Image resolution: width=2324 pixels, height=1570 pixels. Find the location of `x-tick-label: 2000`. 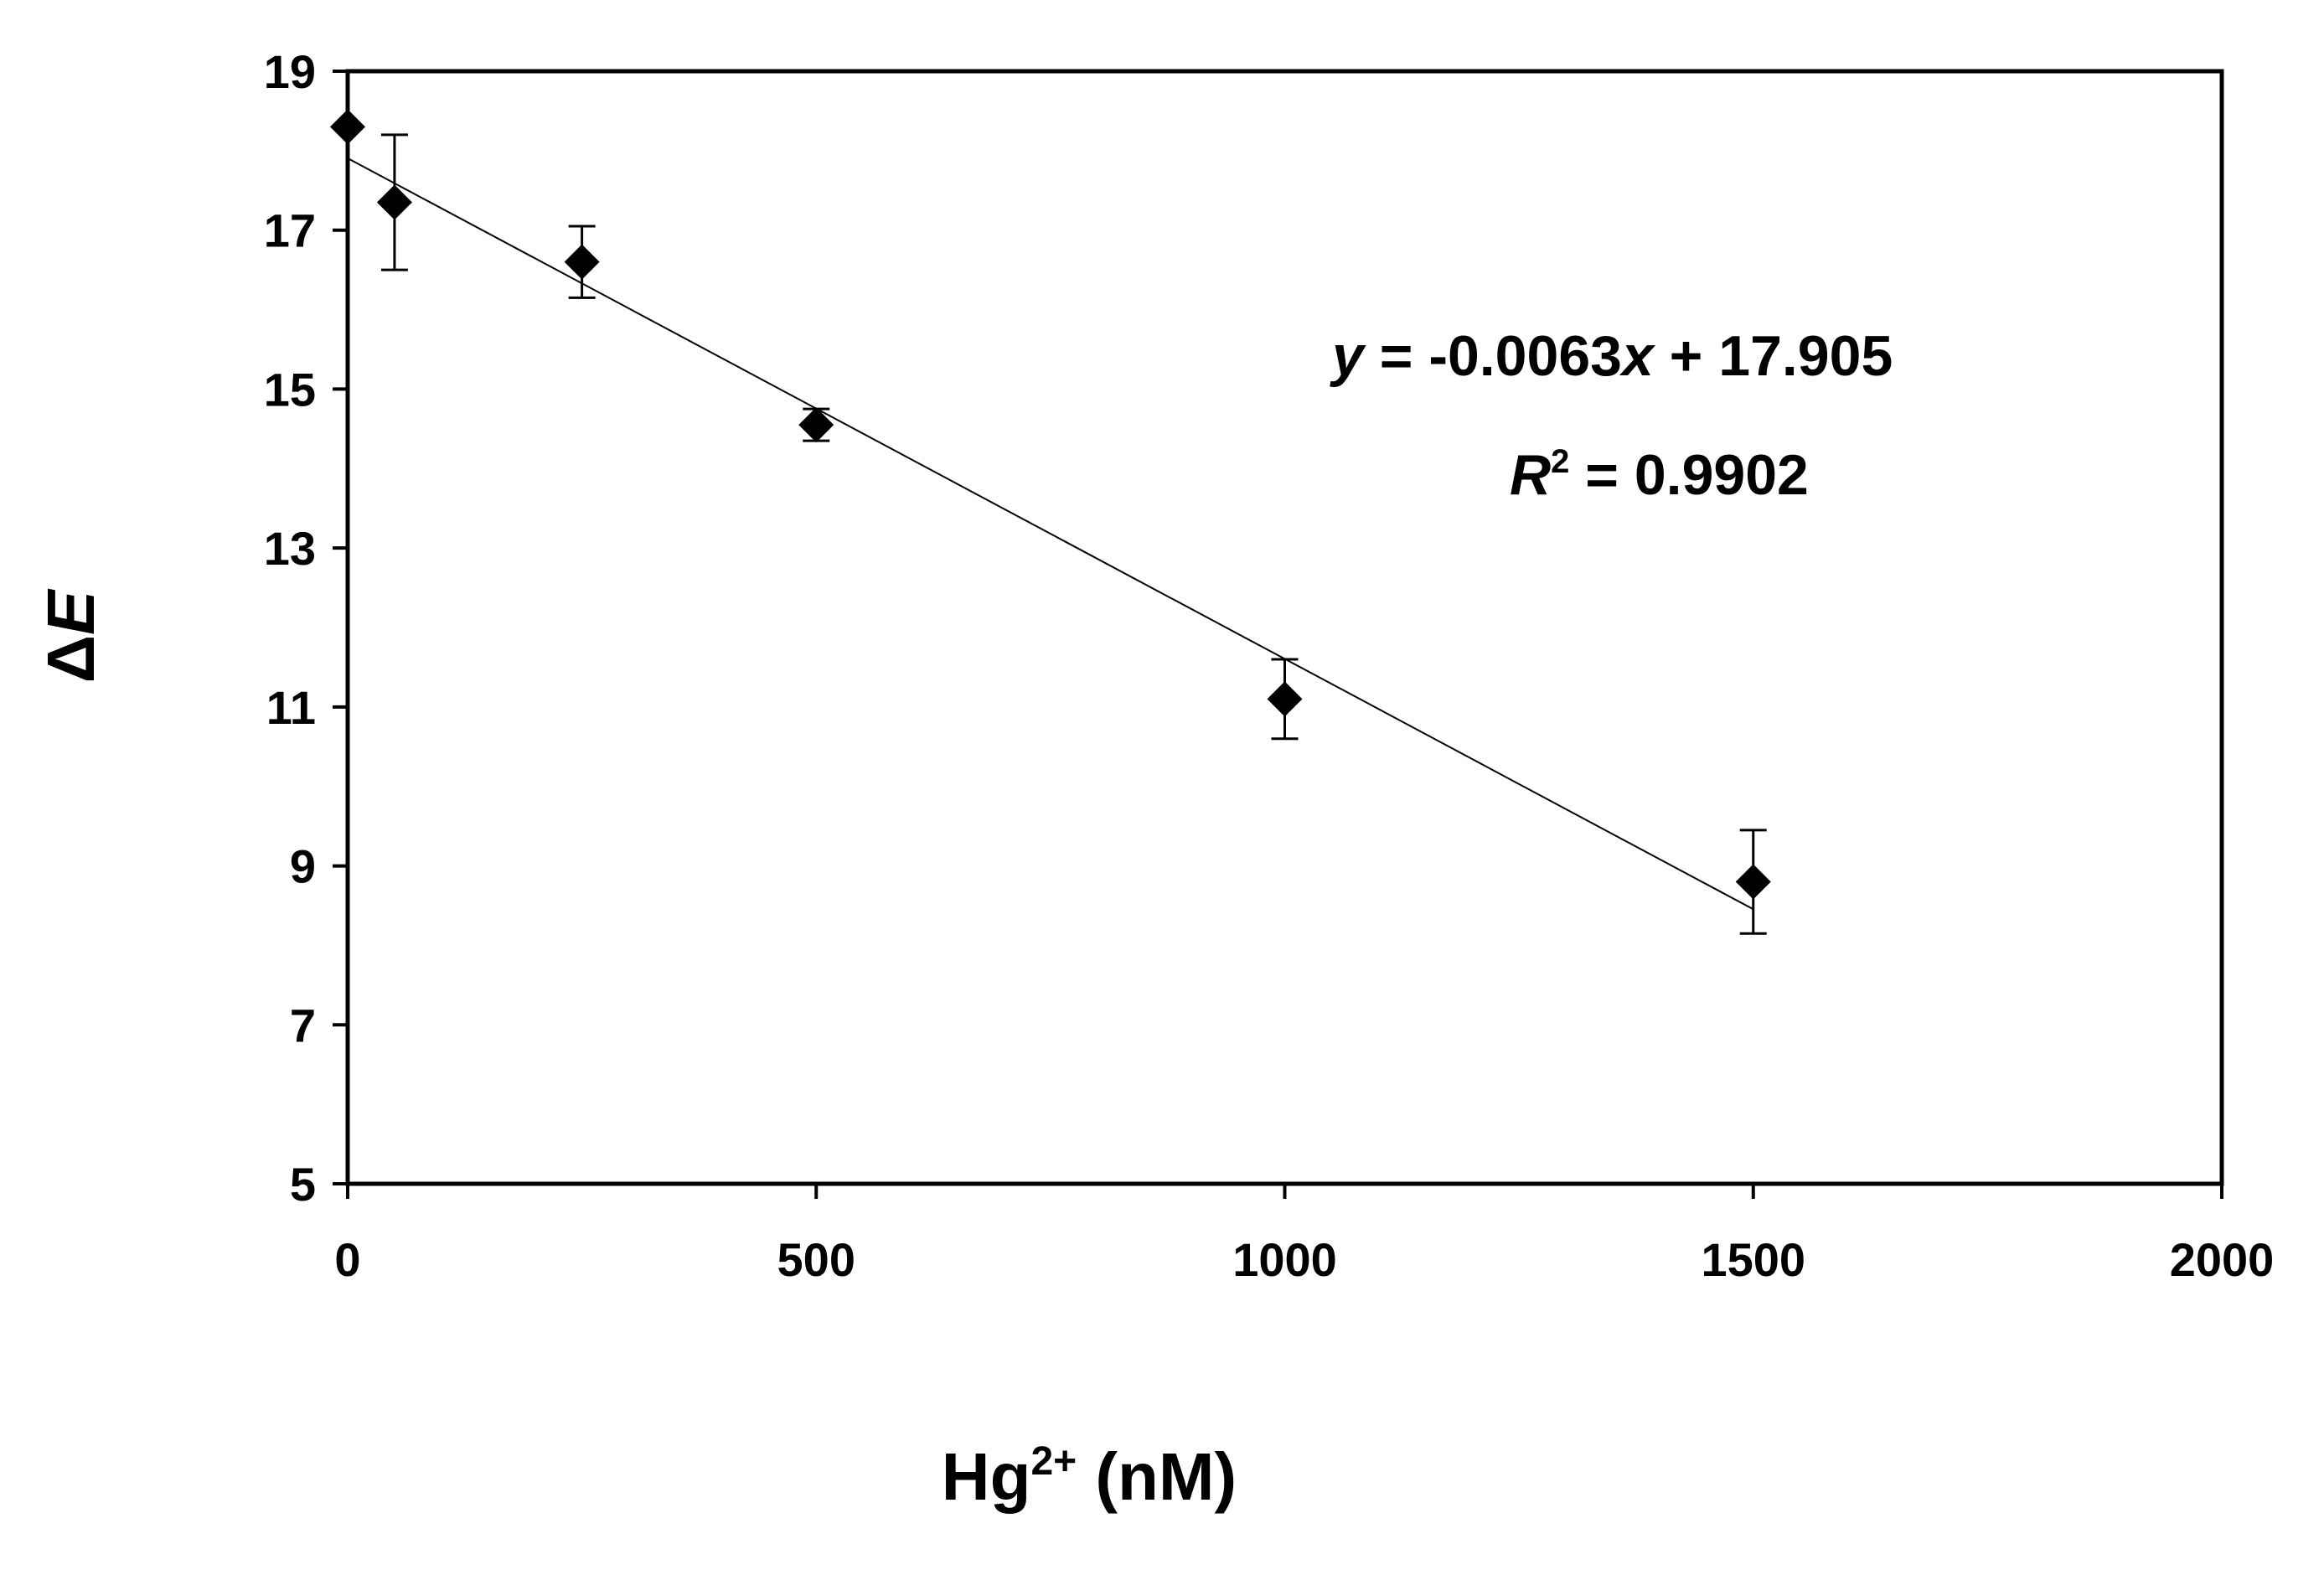

x-tick-label: 2000 is located at coordinates (2222, 1259).